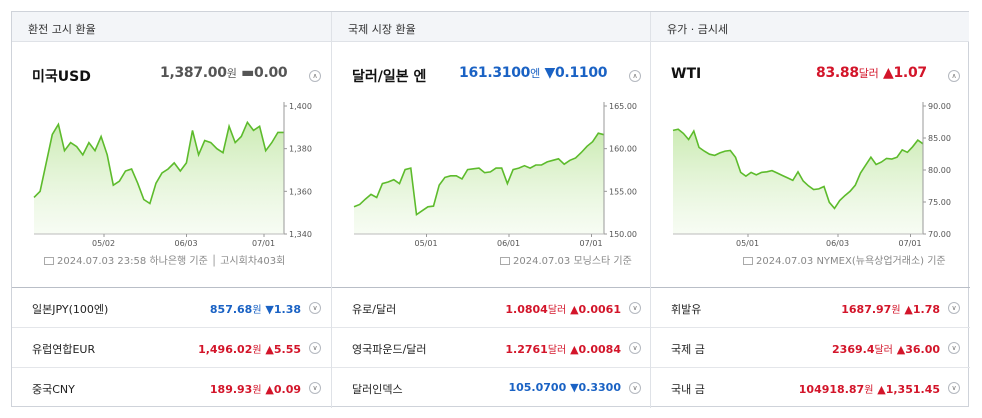 Image resolution: width=982 pixels, height=418 pixels. I want to click on row-value: 857.68원 ▼1.38, so click(255, 309).